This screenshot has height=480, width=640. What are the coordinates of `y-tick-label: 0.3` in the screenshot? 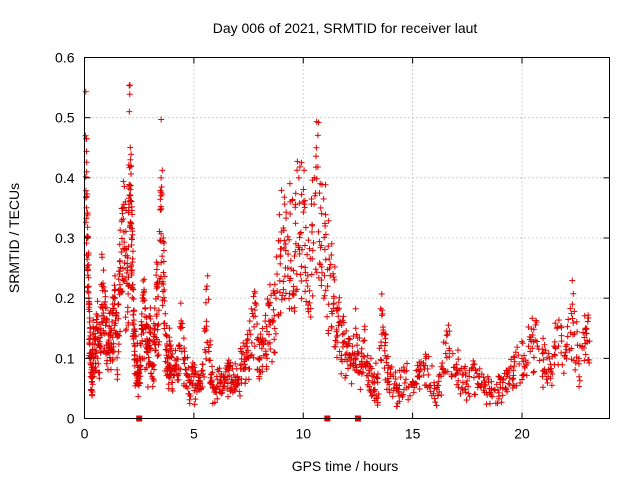 It's located at (65, 238).